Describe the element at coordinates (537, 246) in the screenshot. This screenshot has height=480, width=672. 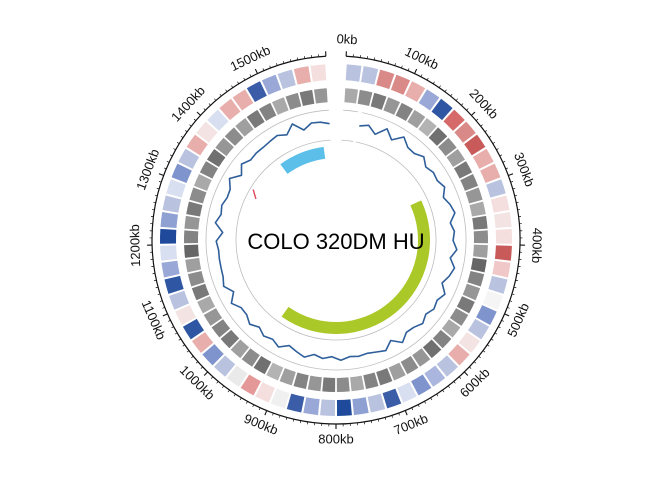
I see `tick-label: 400kb` at that location.